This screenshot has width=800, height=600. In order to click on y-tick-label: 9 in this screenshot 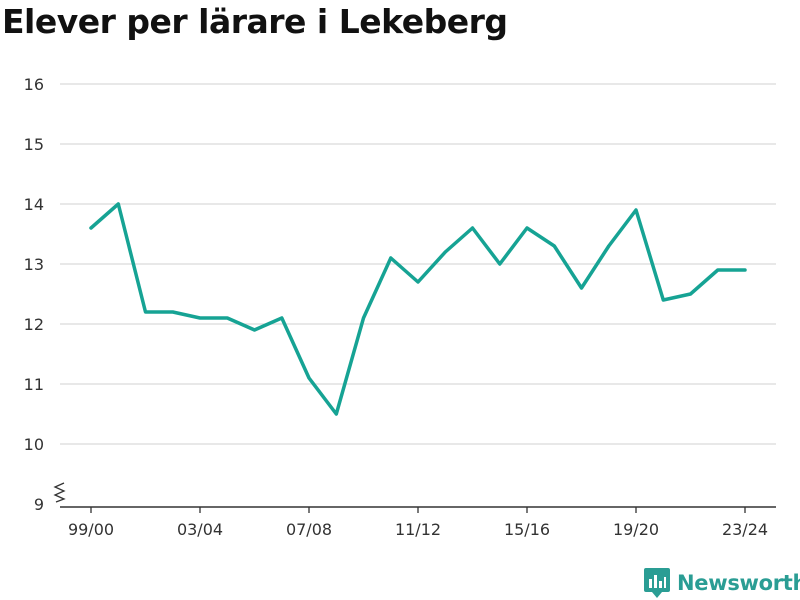, I will do `click(39, 504)`.